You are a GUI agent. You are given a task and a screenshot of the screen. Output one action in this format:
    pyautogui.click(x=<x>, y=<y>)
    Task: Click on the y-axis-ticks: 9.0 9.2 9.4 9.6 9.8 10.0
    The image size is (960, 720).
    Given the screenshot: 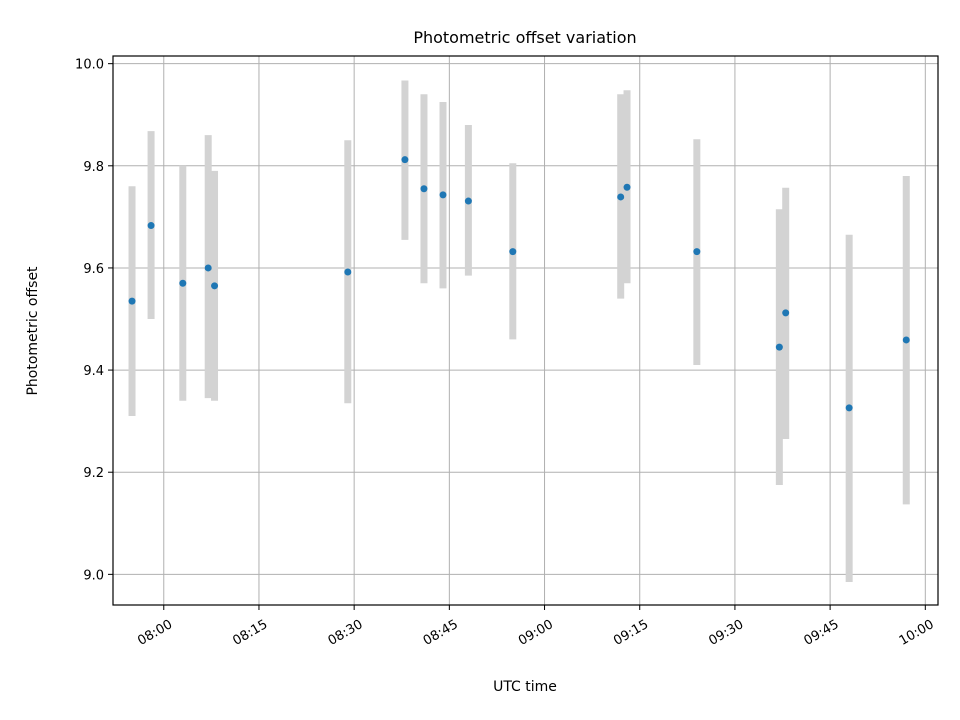 What is the action you would take?
    pyautogui.click(x=94, y=320)
    